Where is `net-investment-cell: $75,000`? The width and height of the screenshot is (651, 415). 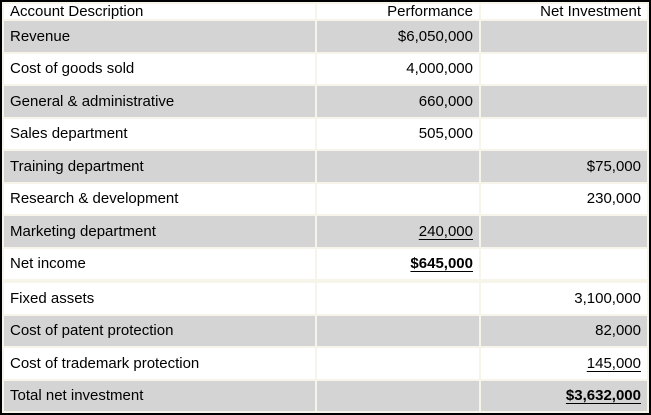
net-investment-cell: $75,000 is located at coordinates (564, 166).